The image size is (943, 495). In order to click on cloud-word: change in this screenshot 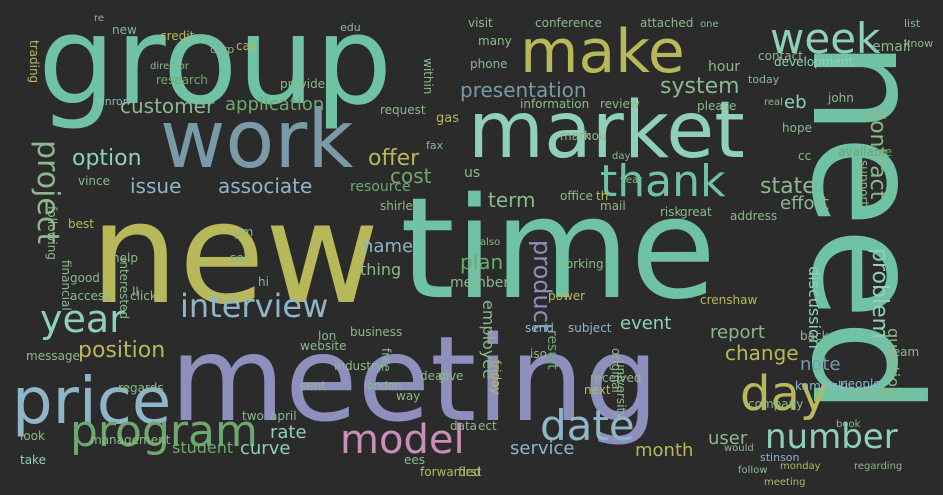, I will do `click(762, 353)`.